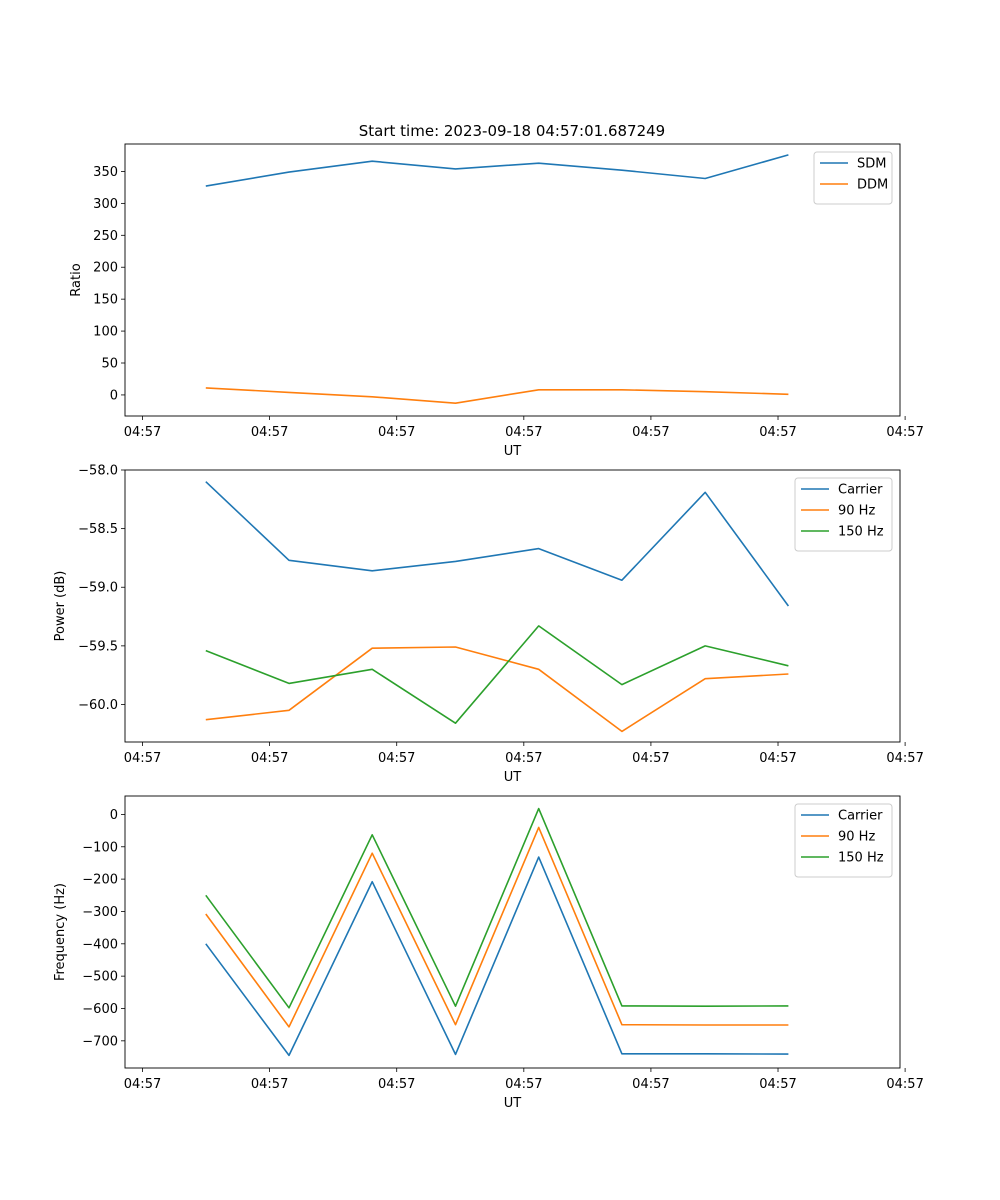 Image resolution: width=1000 pixels, height=1200 pixels. Describe the element at coordinates (100, 977) in the screenshot. I see `y-tick-label: −500` at that location.